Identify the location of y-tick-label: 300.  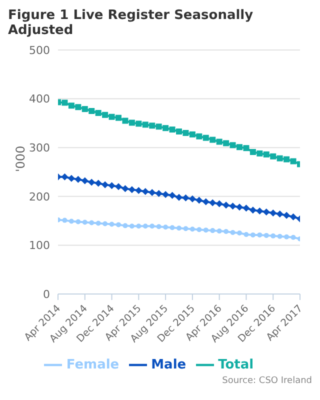
(39, 148).